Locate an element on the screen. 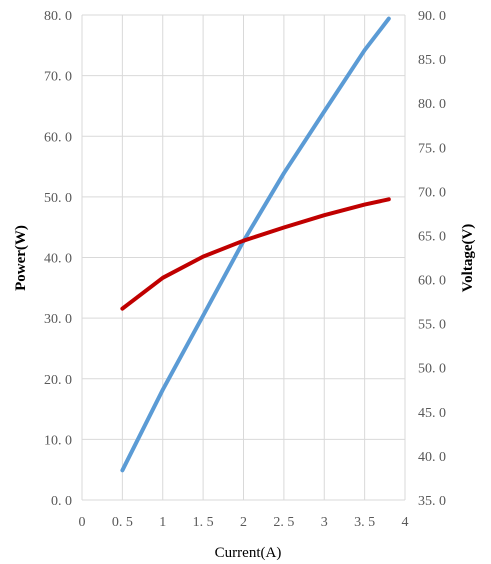 The width and height of the screenshot is (491, 564). x-tick-label: 3 is located at coordinates (324, 522).